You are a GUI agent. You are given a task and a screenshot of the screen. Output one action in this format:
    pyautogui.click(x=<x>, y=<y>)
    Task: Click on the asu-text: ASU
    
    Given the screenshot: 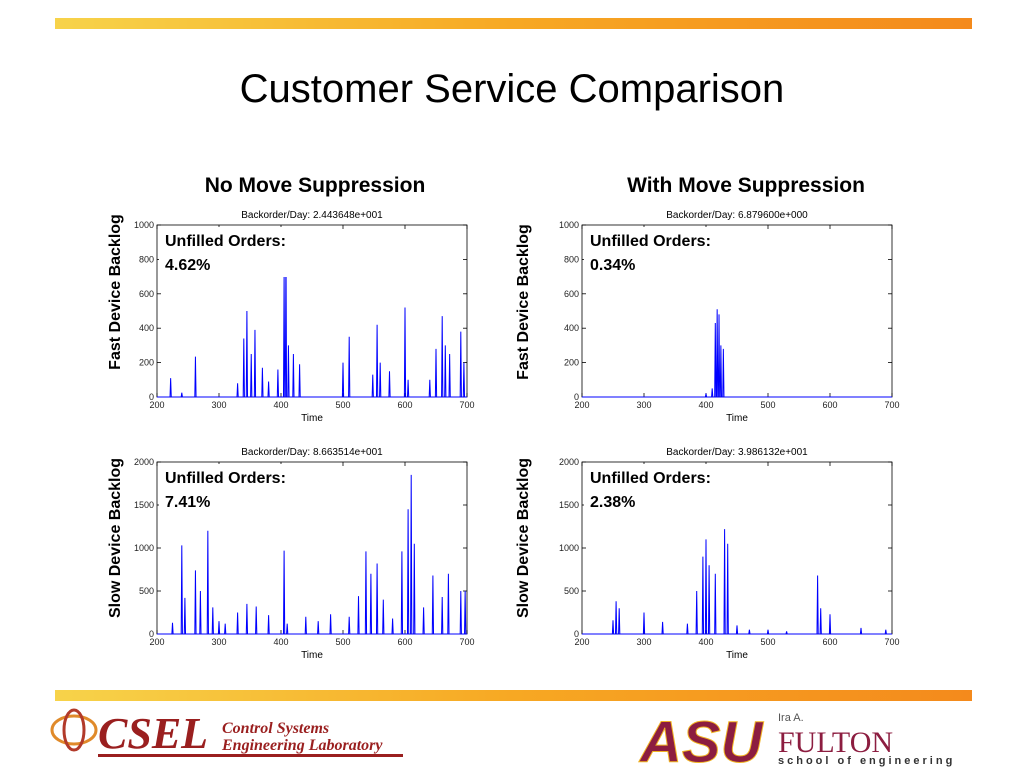 What is the action you would take?
    pyautogui.click(x=701, y=739)
    